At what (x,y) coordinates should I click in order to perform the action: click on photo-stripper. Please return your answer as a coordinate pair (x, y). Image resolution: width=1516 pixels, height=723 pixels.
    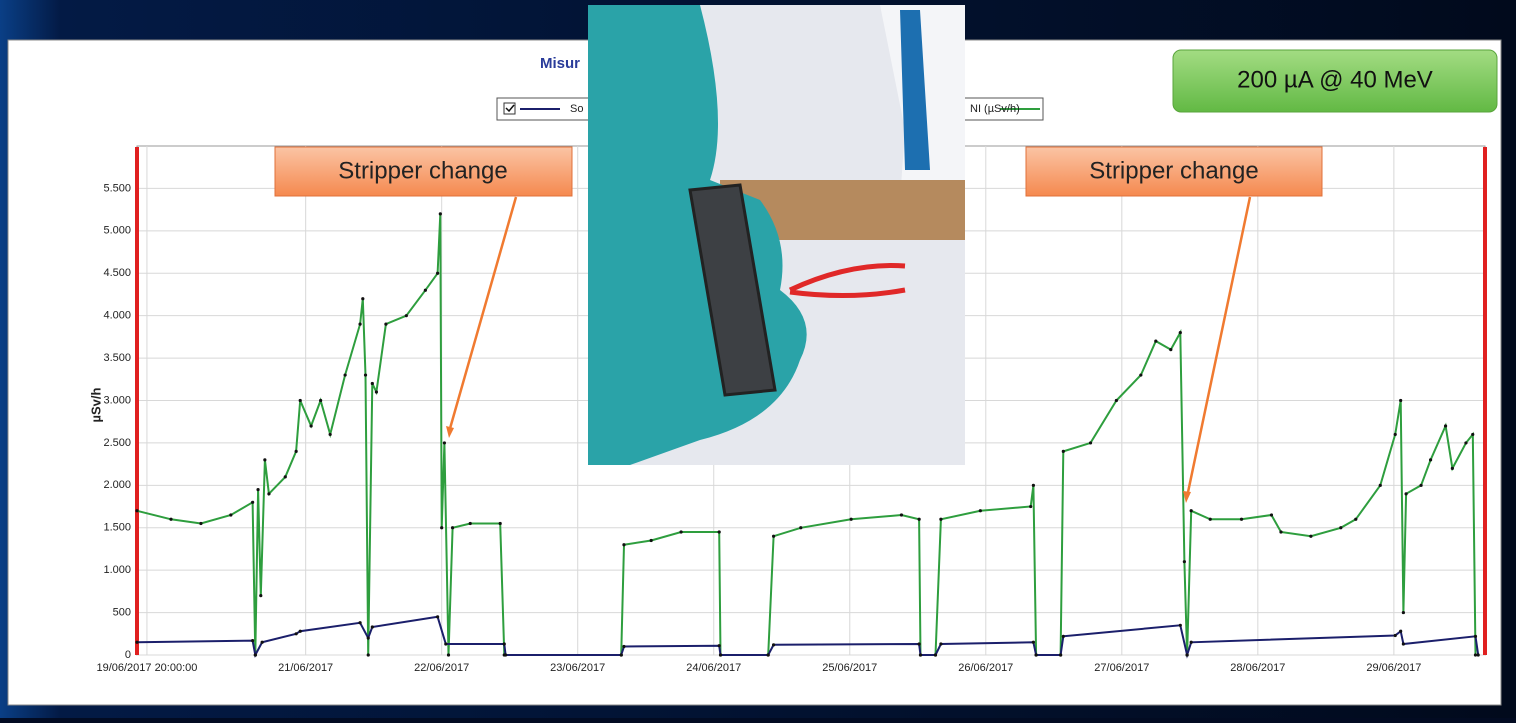
    Looking at the image, I should click on (732, 290).